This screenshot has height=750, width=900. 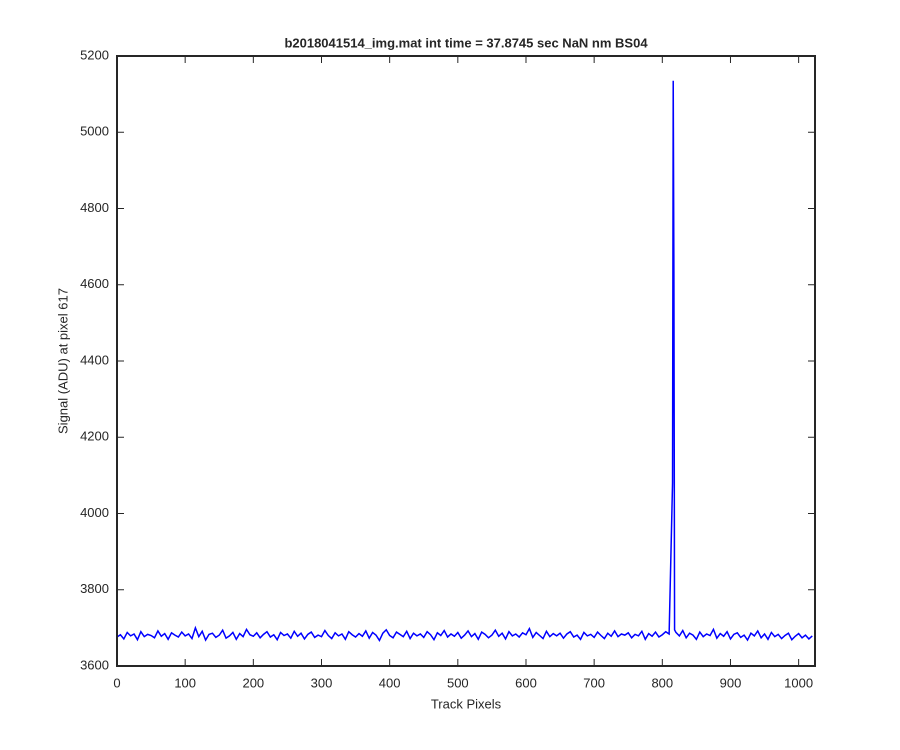 I want to click on y-tick-label: 4600, so click(x=94, y=283).